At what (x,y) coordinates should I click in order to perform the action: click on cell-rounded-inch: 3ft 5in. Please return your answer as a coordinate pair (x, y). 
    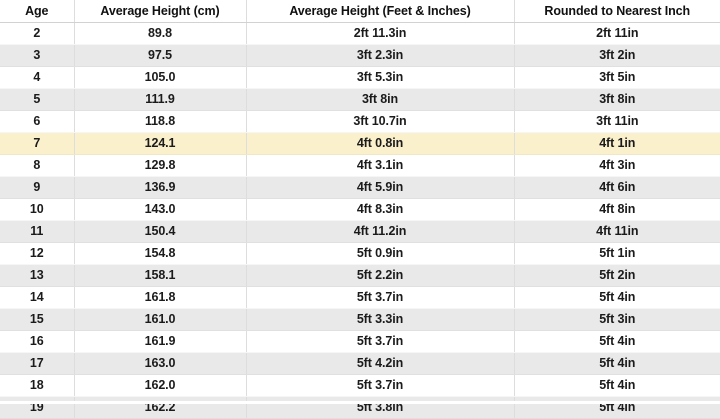
    Looking at the image, I should click on (616, 77).